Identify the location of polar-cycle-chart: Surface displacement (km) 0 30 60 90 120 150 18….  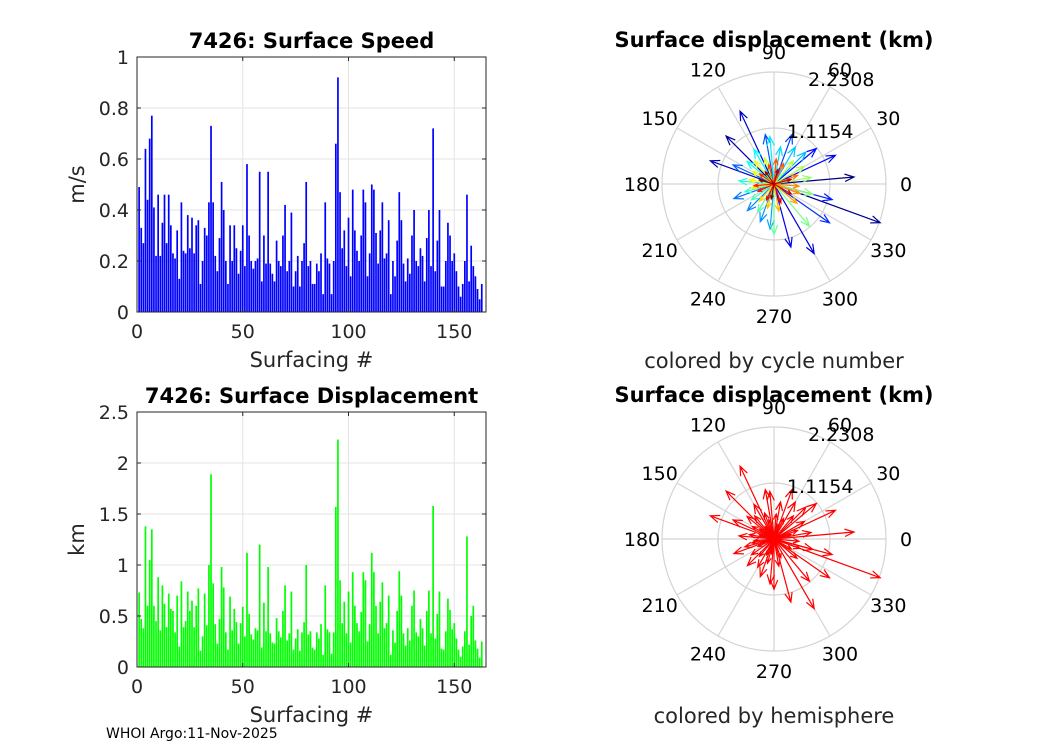
(773, 200).